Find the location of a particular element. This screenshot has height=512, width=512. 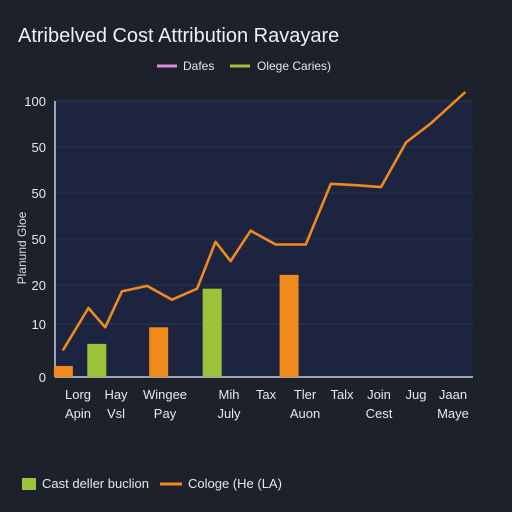

legend-bottom: Cast deller buclion Cologe (He (LA) is located at coordinates (152, 483).